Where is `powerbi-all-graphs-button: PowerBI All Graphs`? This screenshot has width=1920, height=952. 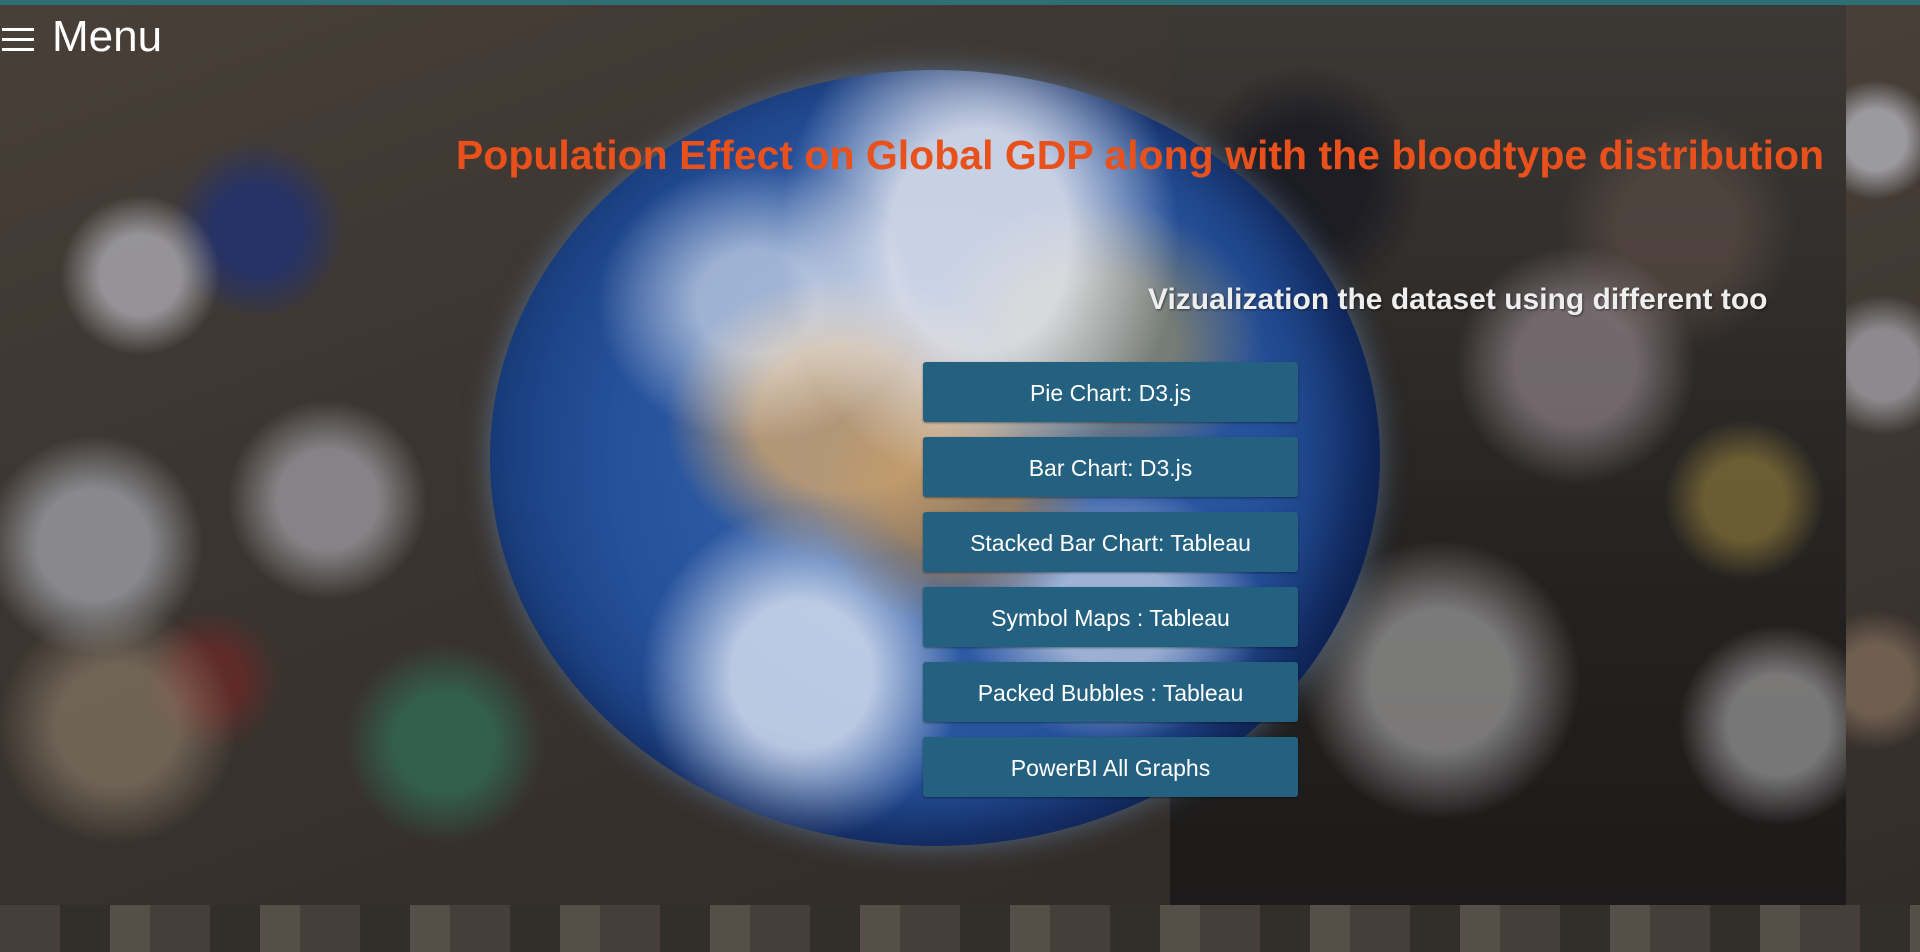 powerbi-all-graphs-button: PowerBI All Graphs is located at coordinates (1110, 767).